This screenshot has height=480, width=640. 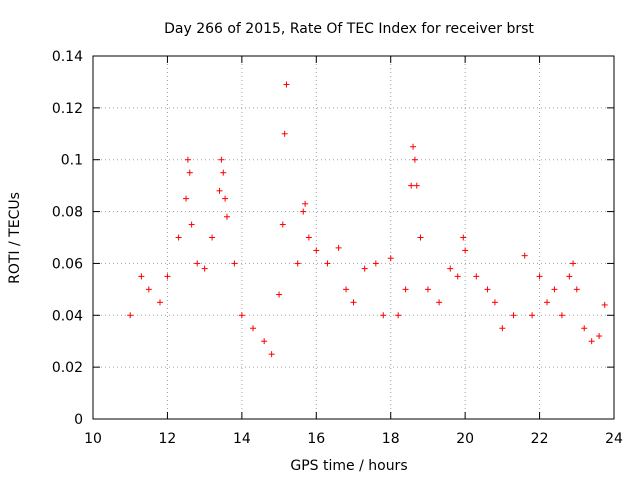 What do you see at coordinates (72, 161) in the screenshot?
I see `y-tick-label: 0.1` at bounding box center [72, 161].